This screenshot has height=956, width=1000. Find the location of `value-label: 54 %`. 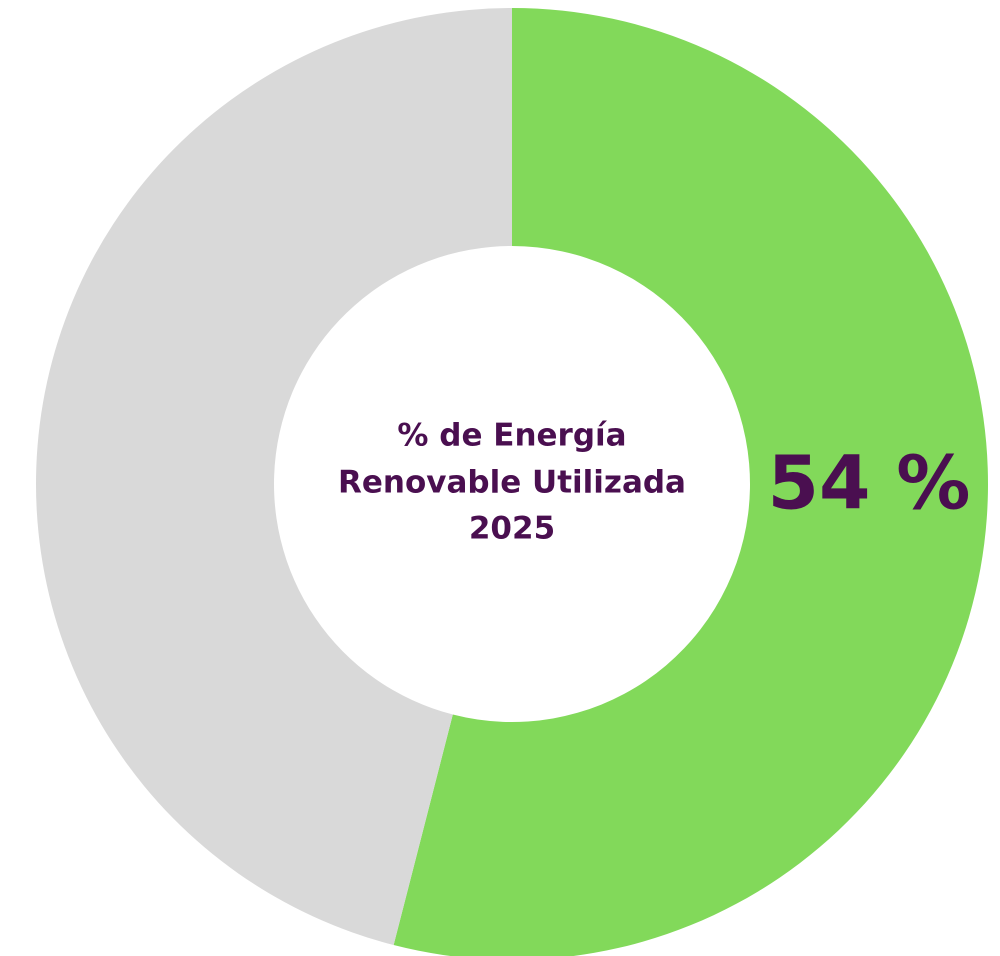

value-label: 54 % is located at coordinates (869, 484).